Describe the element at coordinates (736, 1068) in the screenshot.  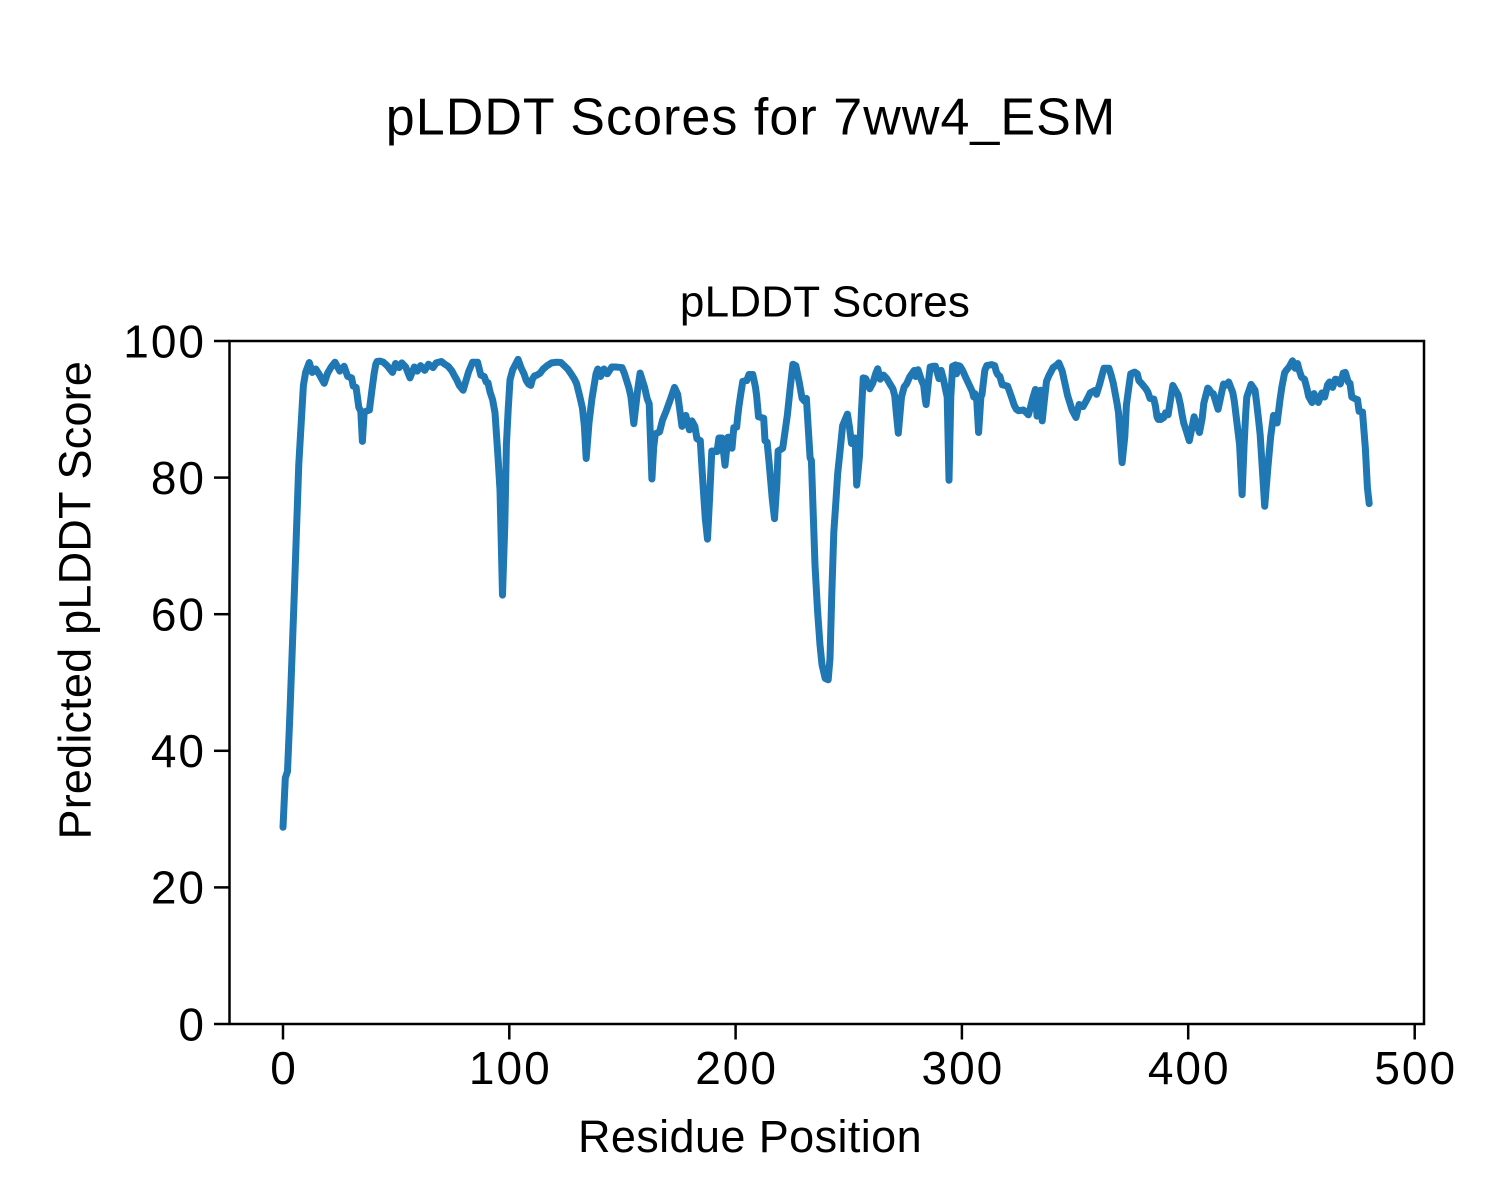
I see `svg-text: 200` at that location.